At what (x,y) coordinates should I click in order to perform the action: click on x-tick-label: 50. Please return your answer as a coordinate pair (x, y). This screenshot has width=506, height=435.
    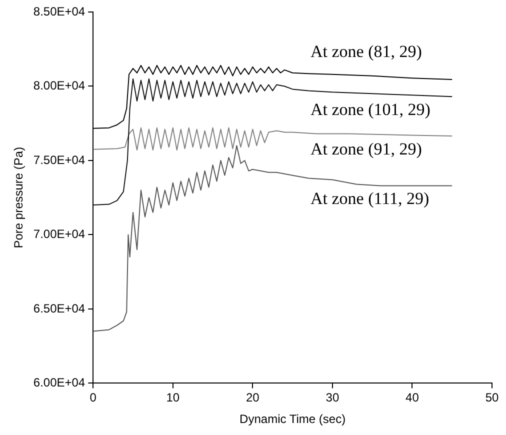
    Looking at the image, I should click on (492, 397).